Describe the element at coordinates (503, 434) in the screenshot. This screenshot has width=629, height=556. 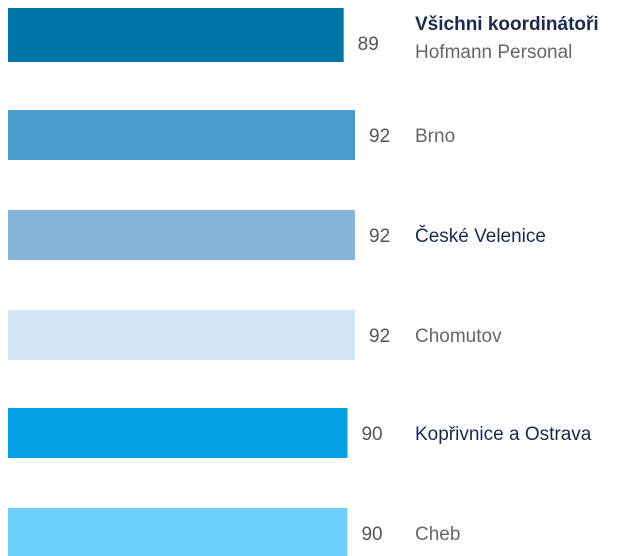
I see `category-label: Kopřivnice a Ostrava` at that location.